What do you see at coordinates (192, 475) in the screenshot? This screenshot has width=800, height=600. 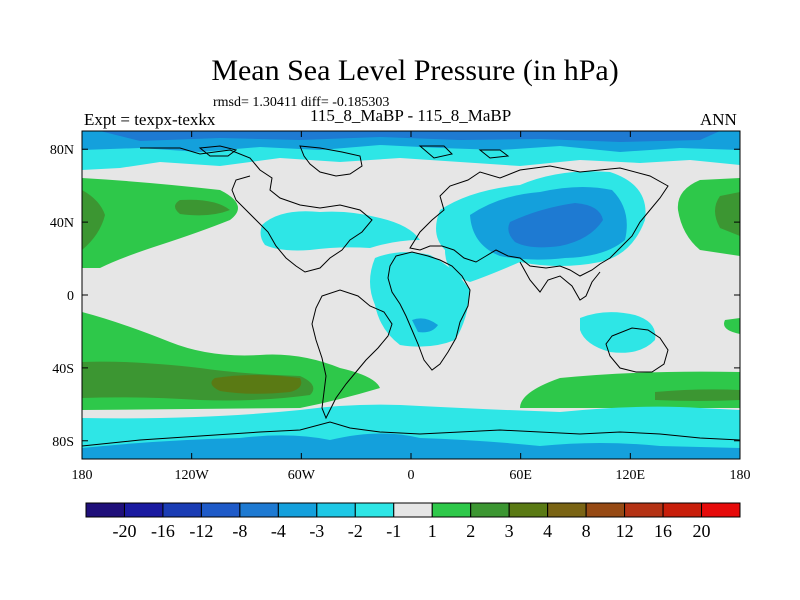 I see `x-tick-label: 120W` at bounding box center [192, 475].